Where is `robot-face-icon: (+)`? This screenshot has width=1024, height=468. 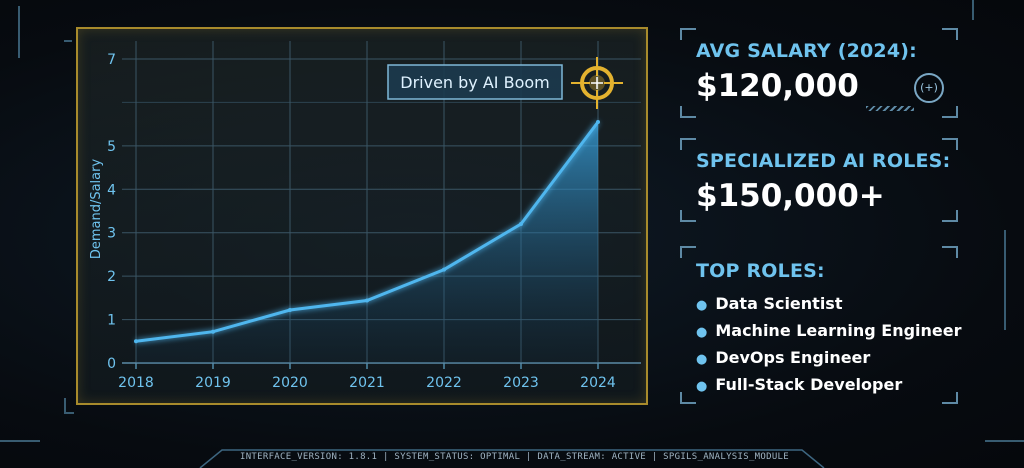 robot-face-icon: (+) is located at coordinates (929, 88).